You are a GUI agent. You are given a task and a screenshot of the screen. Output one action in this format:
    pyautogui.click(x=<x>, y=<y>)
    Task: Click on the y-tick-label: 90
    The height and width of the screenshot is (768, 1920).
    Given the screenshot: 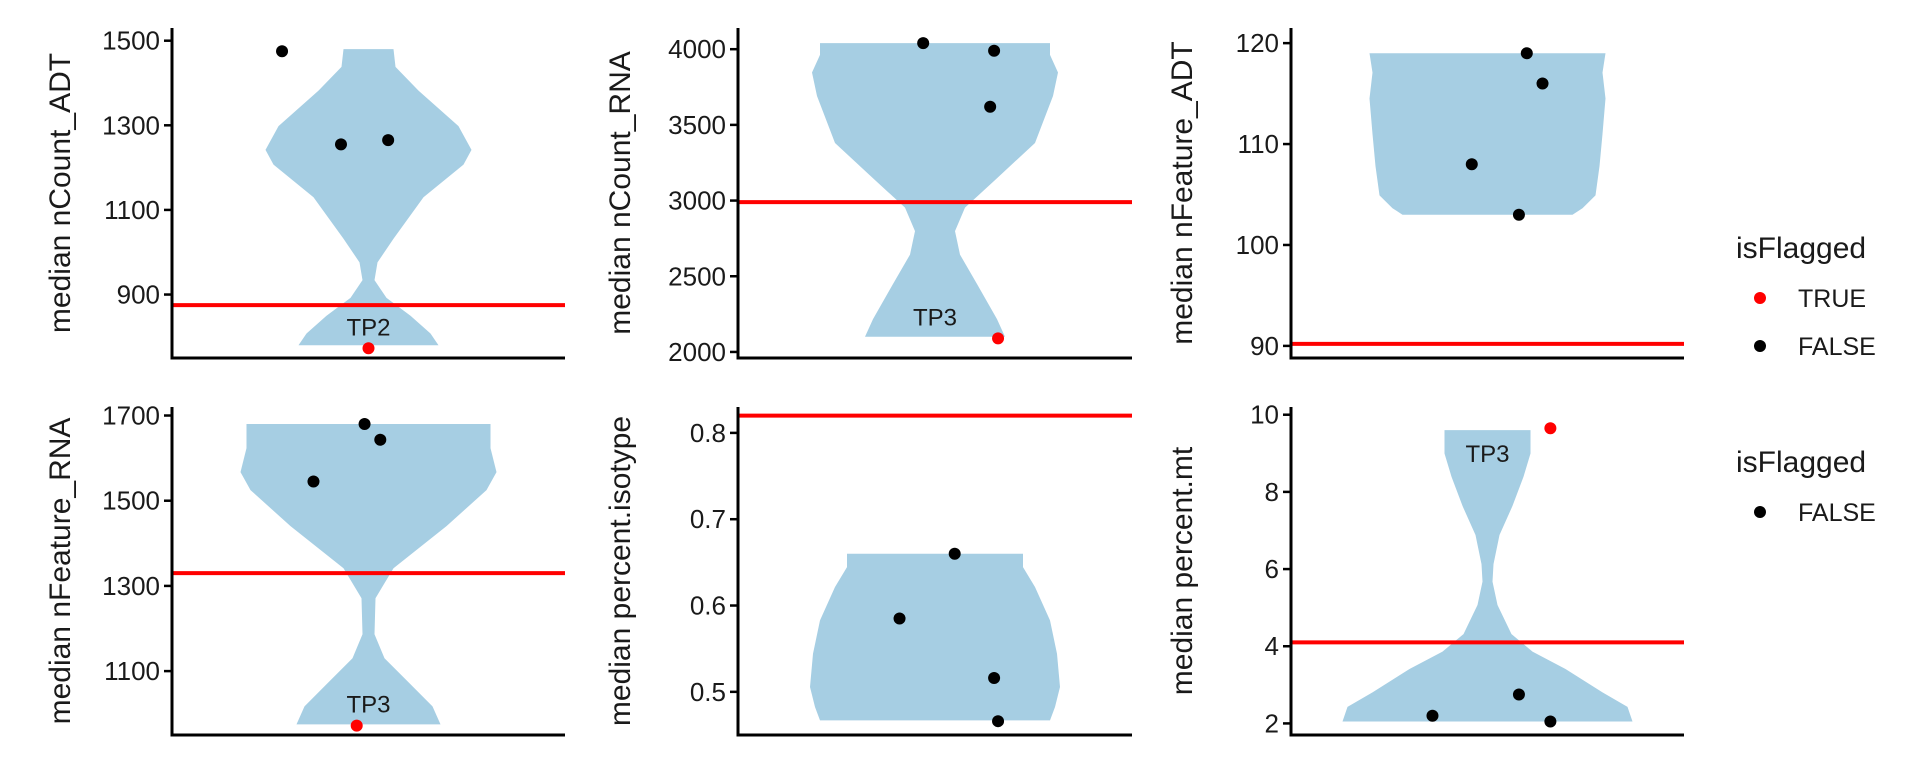 What is the action you would take?
    pyautogui.click(x=1264, y=346)
    